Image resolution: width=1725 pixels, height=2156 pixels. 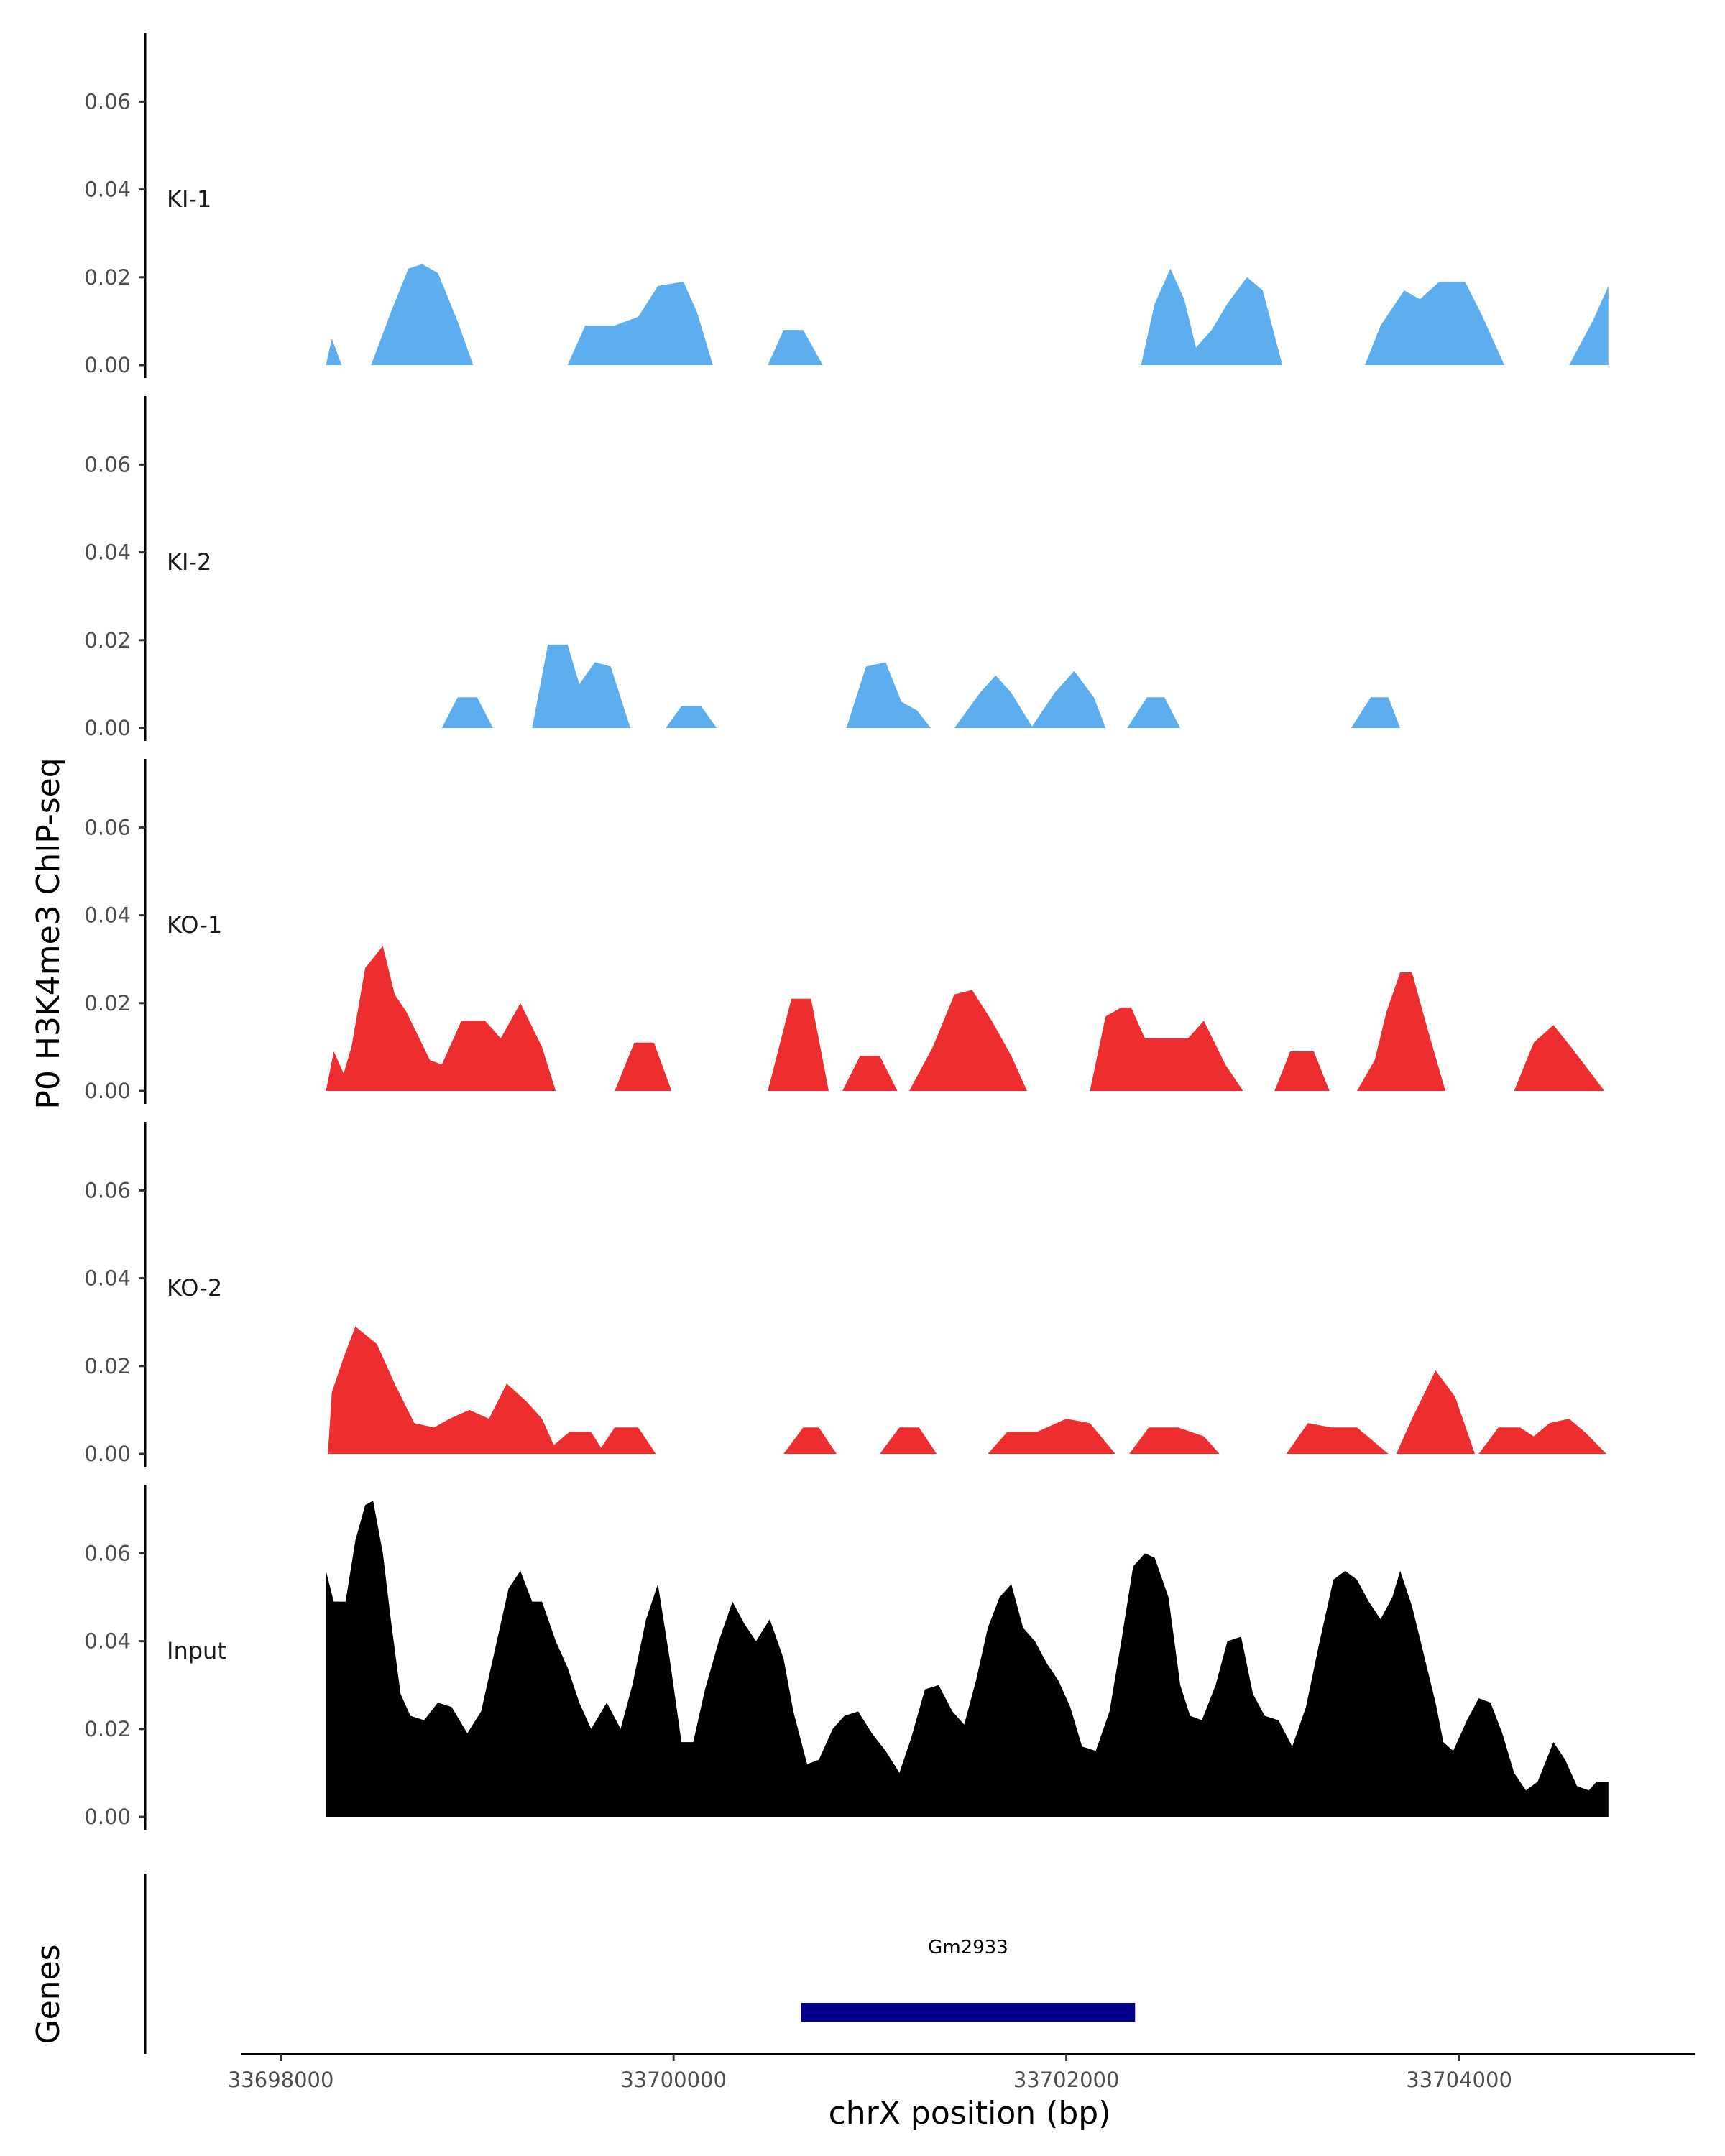 I want to click on track-input: 0.00 0.02 0.04 0.06 Input, so click(x=846, y=1658).